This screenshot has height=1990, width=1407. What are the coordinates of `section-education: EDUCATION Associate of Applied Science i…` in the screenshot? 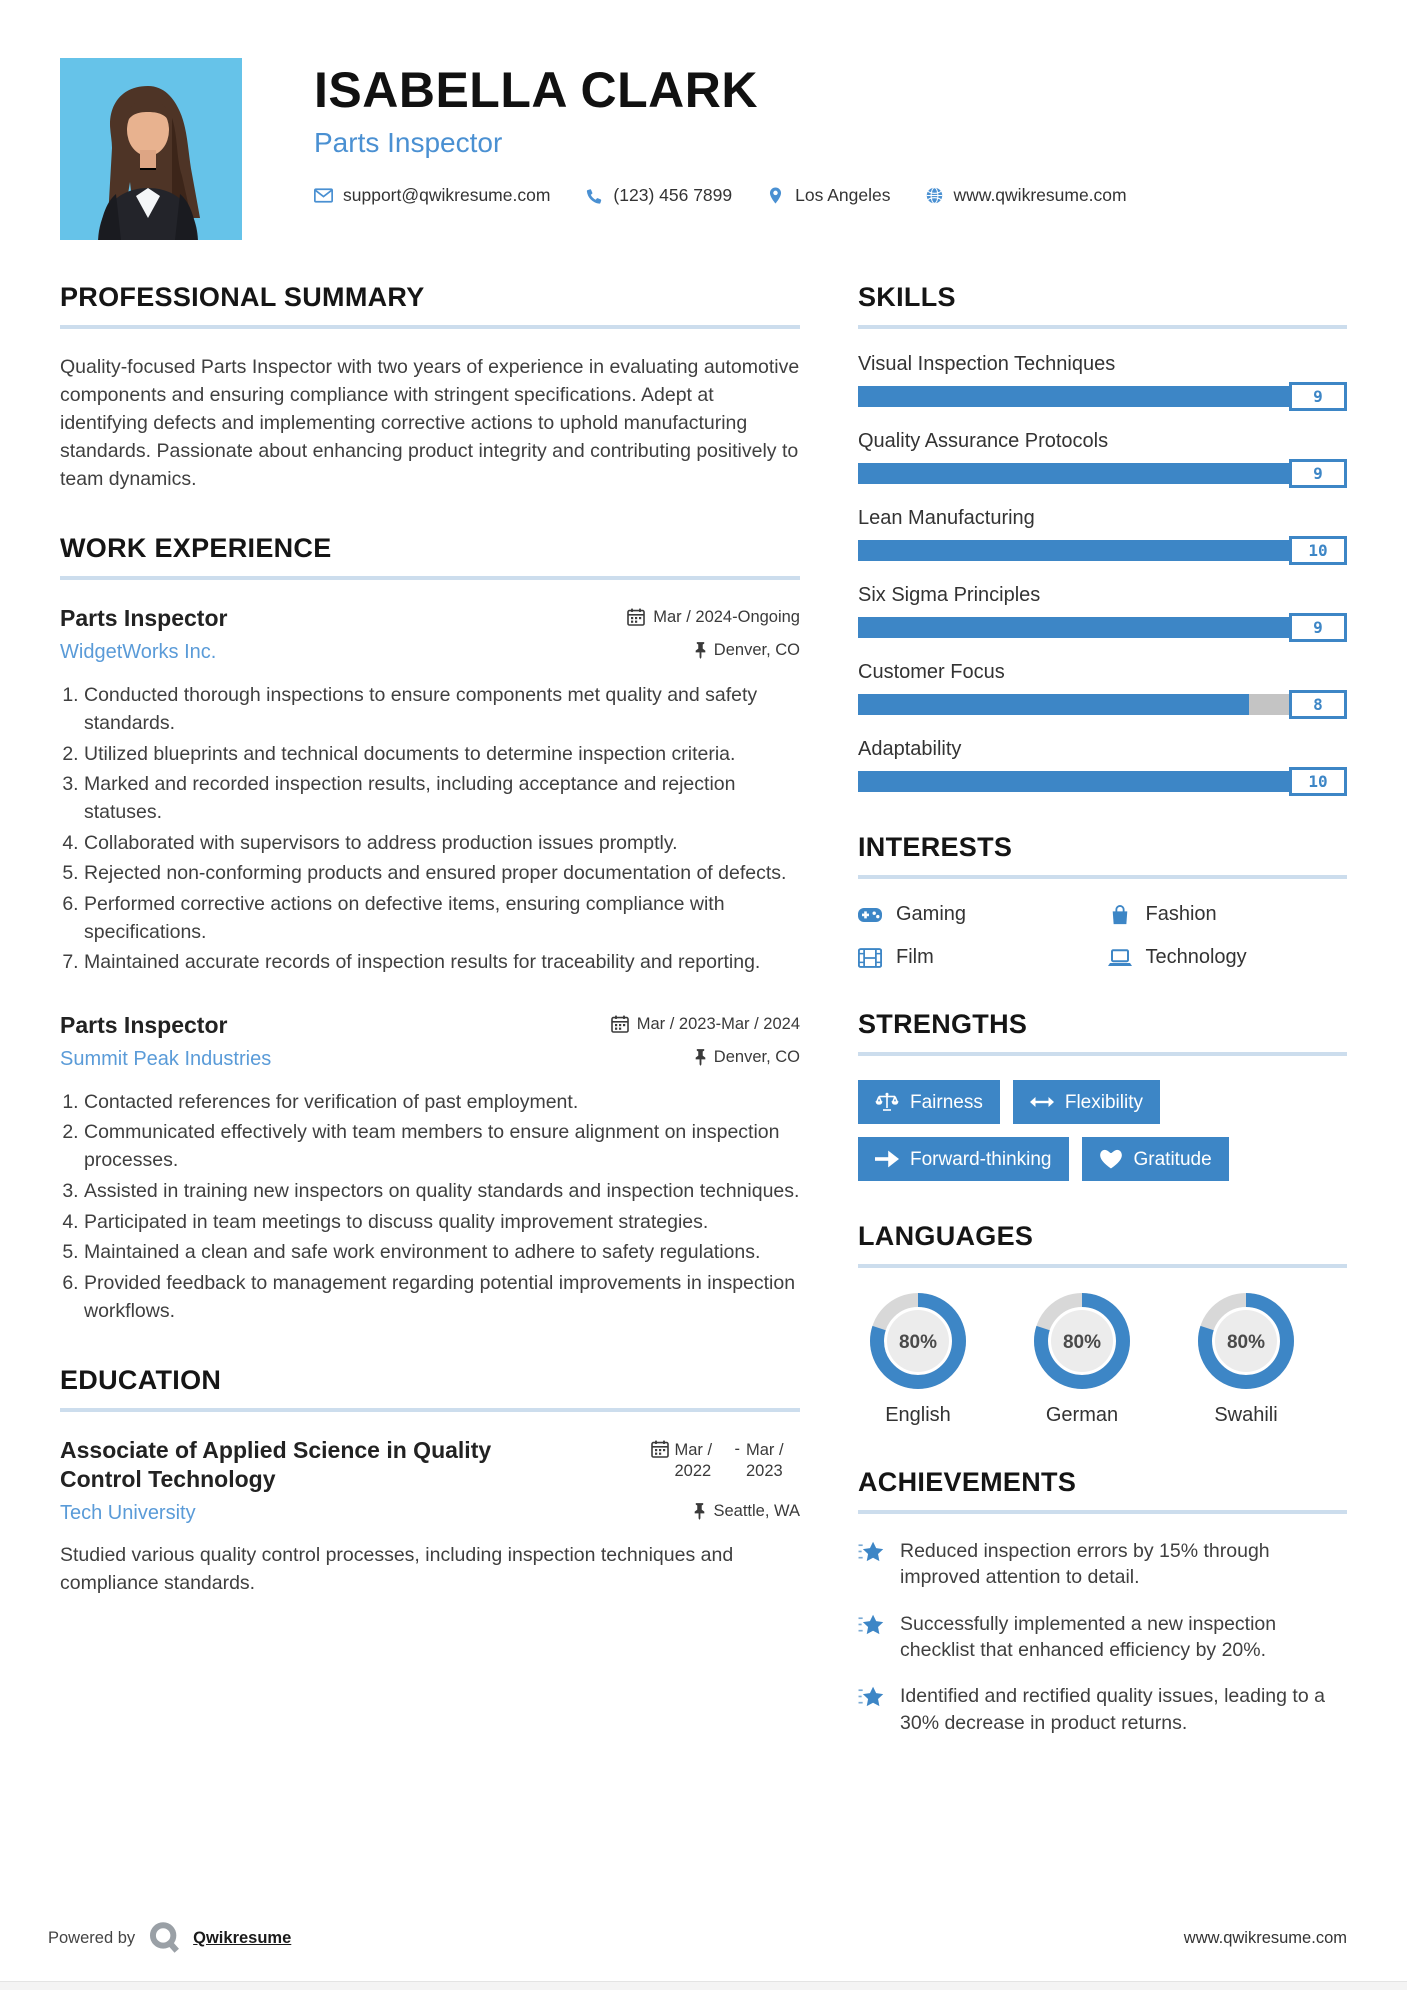 It's located at (430, 1481).